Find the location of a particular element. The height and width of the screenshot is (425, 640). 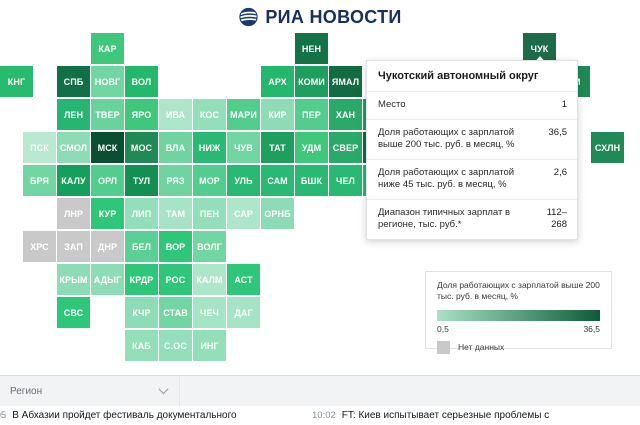

map-tile-ряз: РЯЗ is located at coordinates (175, 180).